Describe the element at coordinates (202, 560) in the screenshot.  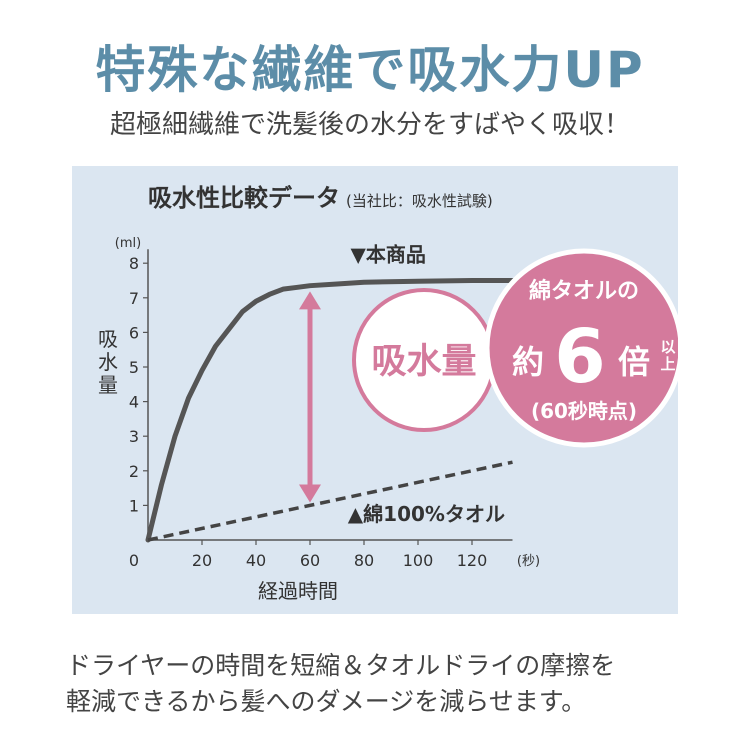
I see `x-tick-label: 20` at that location.